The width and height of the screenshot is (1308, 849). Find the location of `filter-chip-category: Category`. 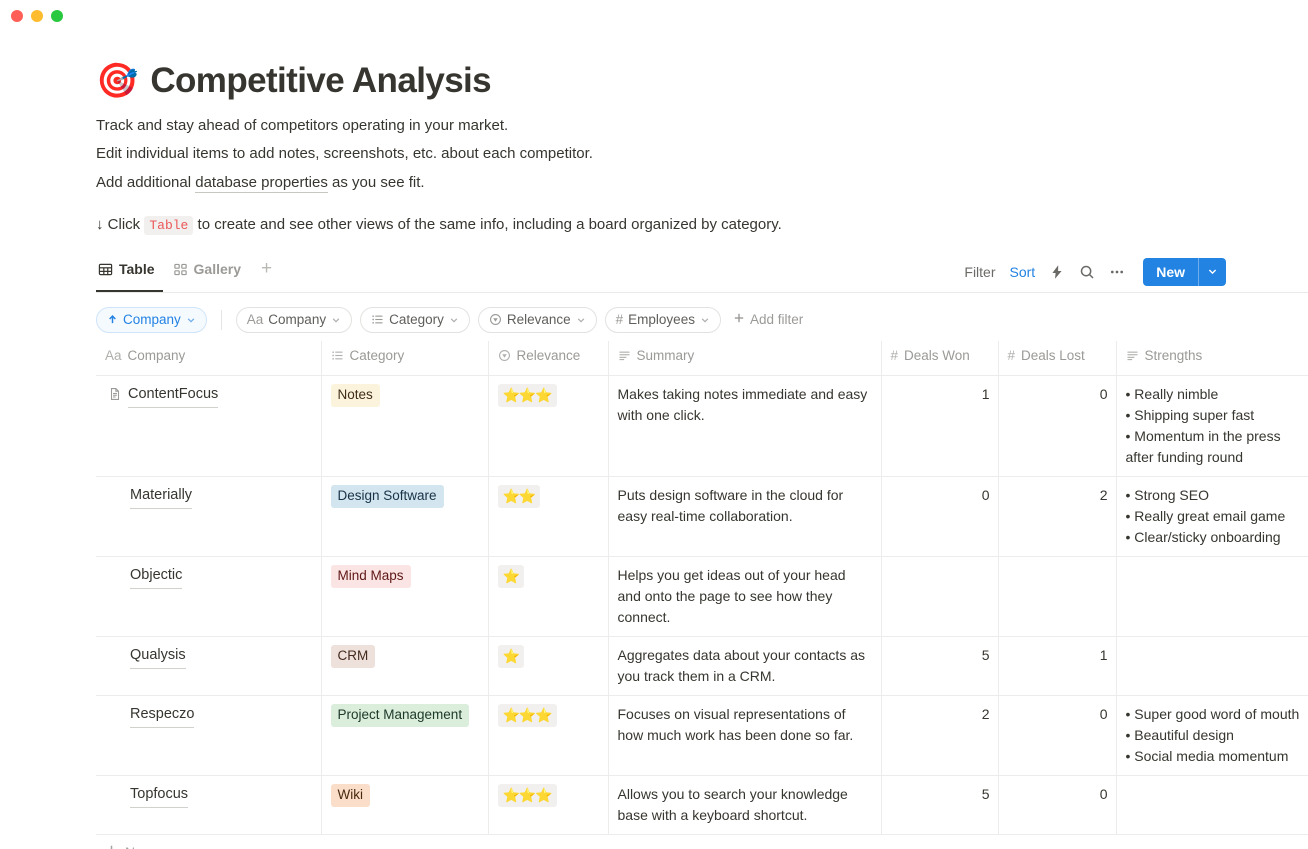

filter-chip-category: Category is located at coordinates (415, 319).